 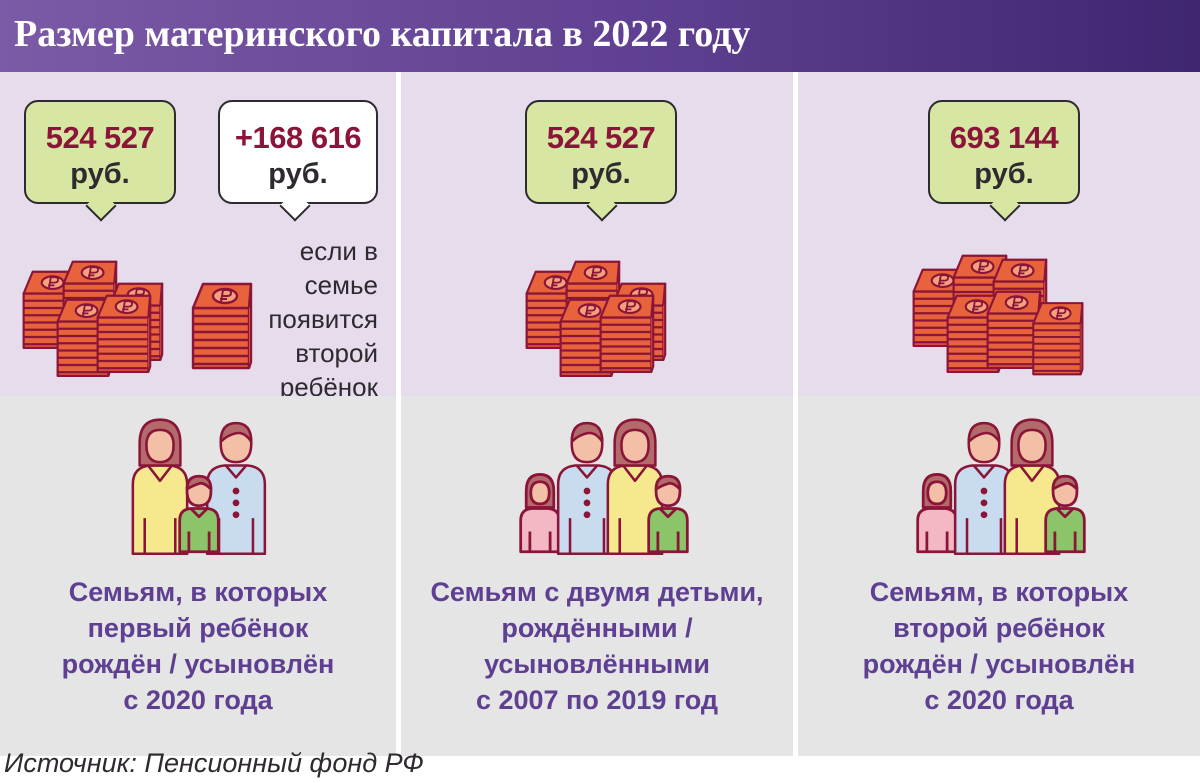 What do you see at coordinates (323, 319) in the screenshot?
I see `note-line: появится` at bounding box center [323, 319].